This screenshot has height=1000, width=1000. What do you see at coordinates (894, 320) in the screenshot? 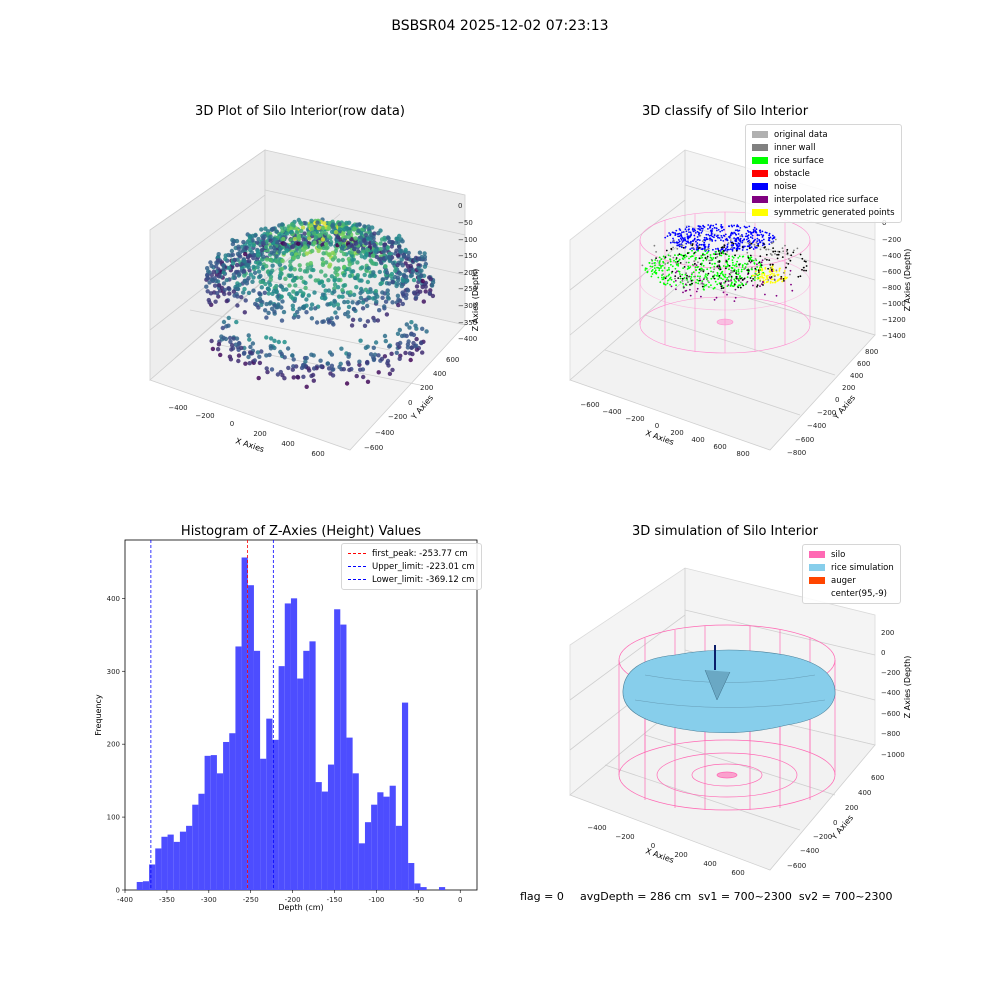
I see `z-tick: −1200` at bounding box center [894, 320].